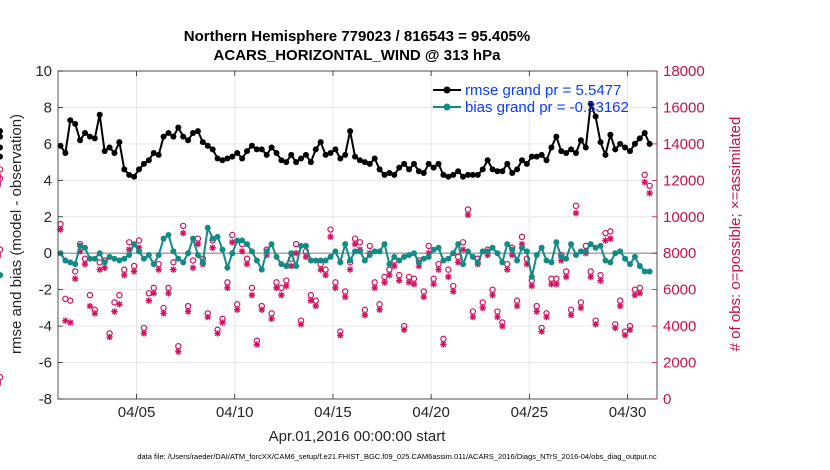 This screenshot has height=470, width=830. What do you see at coordinates (530, 412) in the screenshot?
I see `x-tick-label: 04/25` at bounding box center [530, 412].